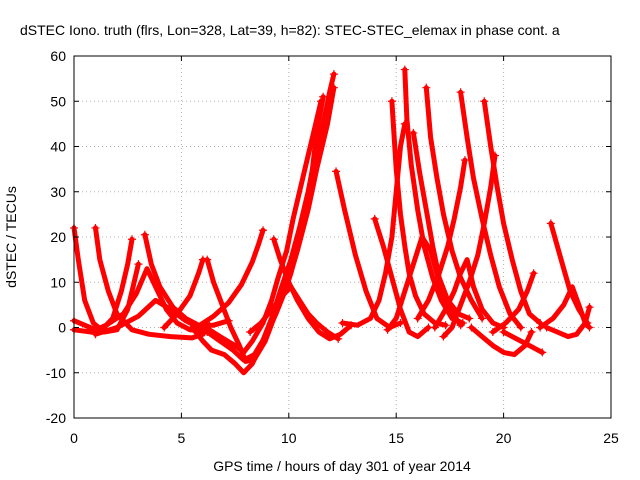  What do you see at coordinates (396, 438) in the screenshot?
I see `x-tick-label: 15` at bounding box center [396, 438].